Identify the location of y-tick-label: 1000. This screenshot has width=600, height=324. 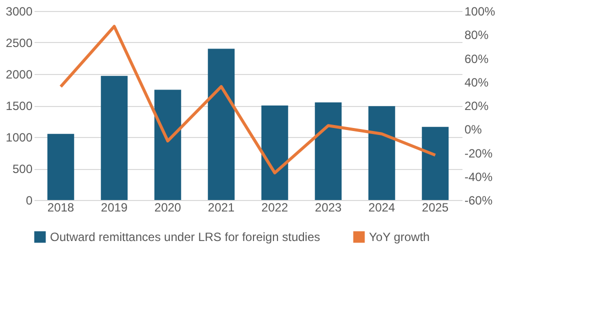
(19, 137).